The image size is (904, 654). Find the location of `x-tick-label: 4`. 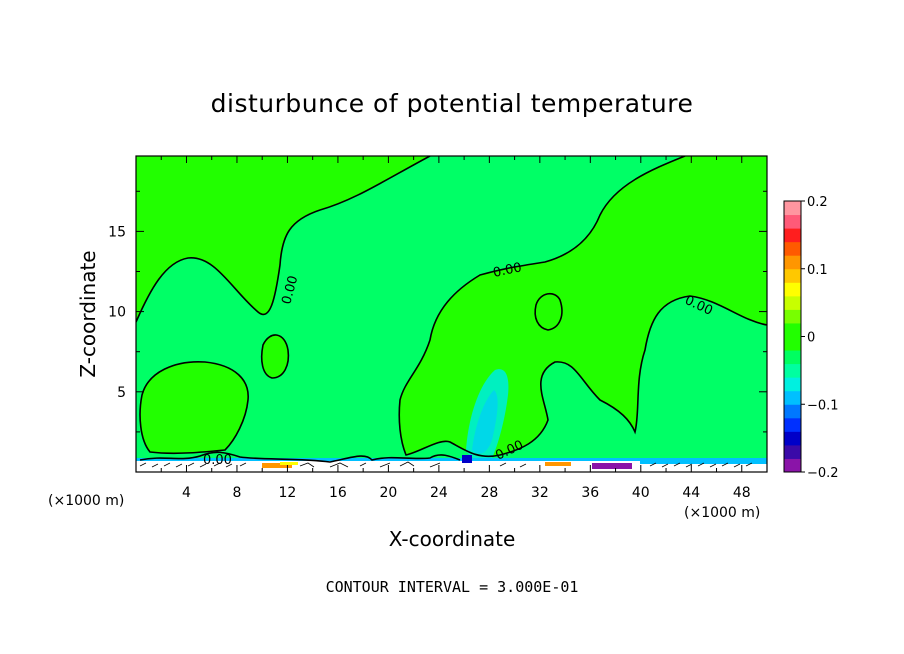

x-tick-label: 4 is located at coordinates (186, 493).